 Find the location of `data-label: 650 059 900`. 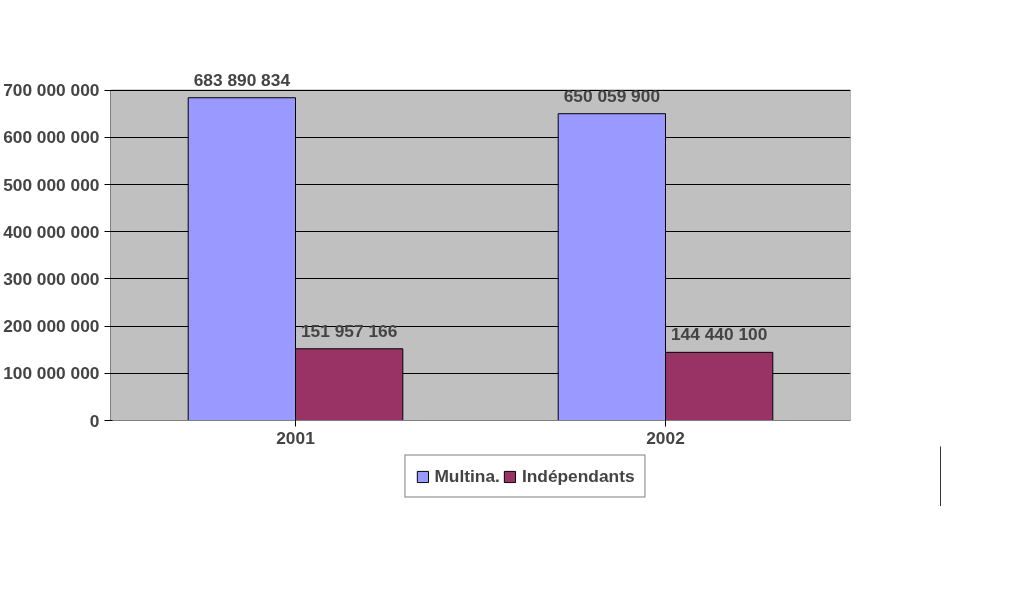

data-label: 650 059 900 is located at coordinates (612, 95).